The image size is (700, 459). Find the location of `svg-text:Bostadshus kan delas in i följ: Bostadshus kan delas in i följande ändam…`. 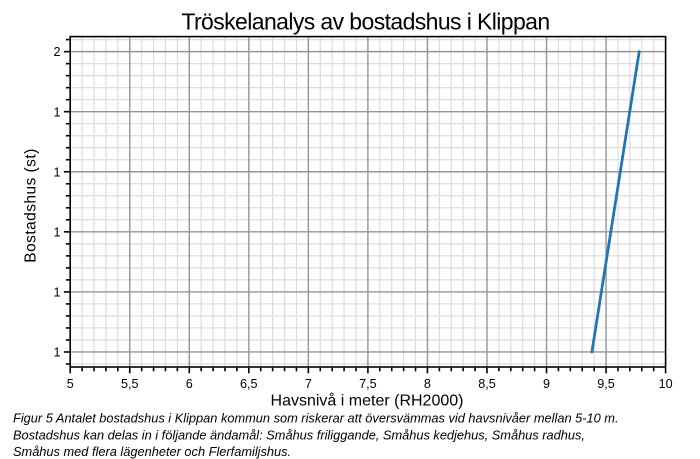

svg-text:Bostadshus kan delas in i följ: Bostadshus kan delas in i följande ändam… is located at coordinates (299, 435).